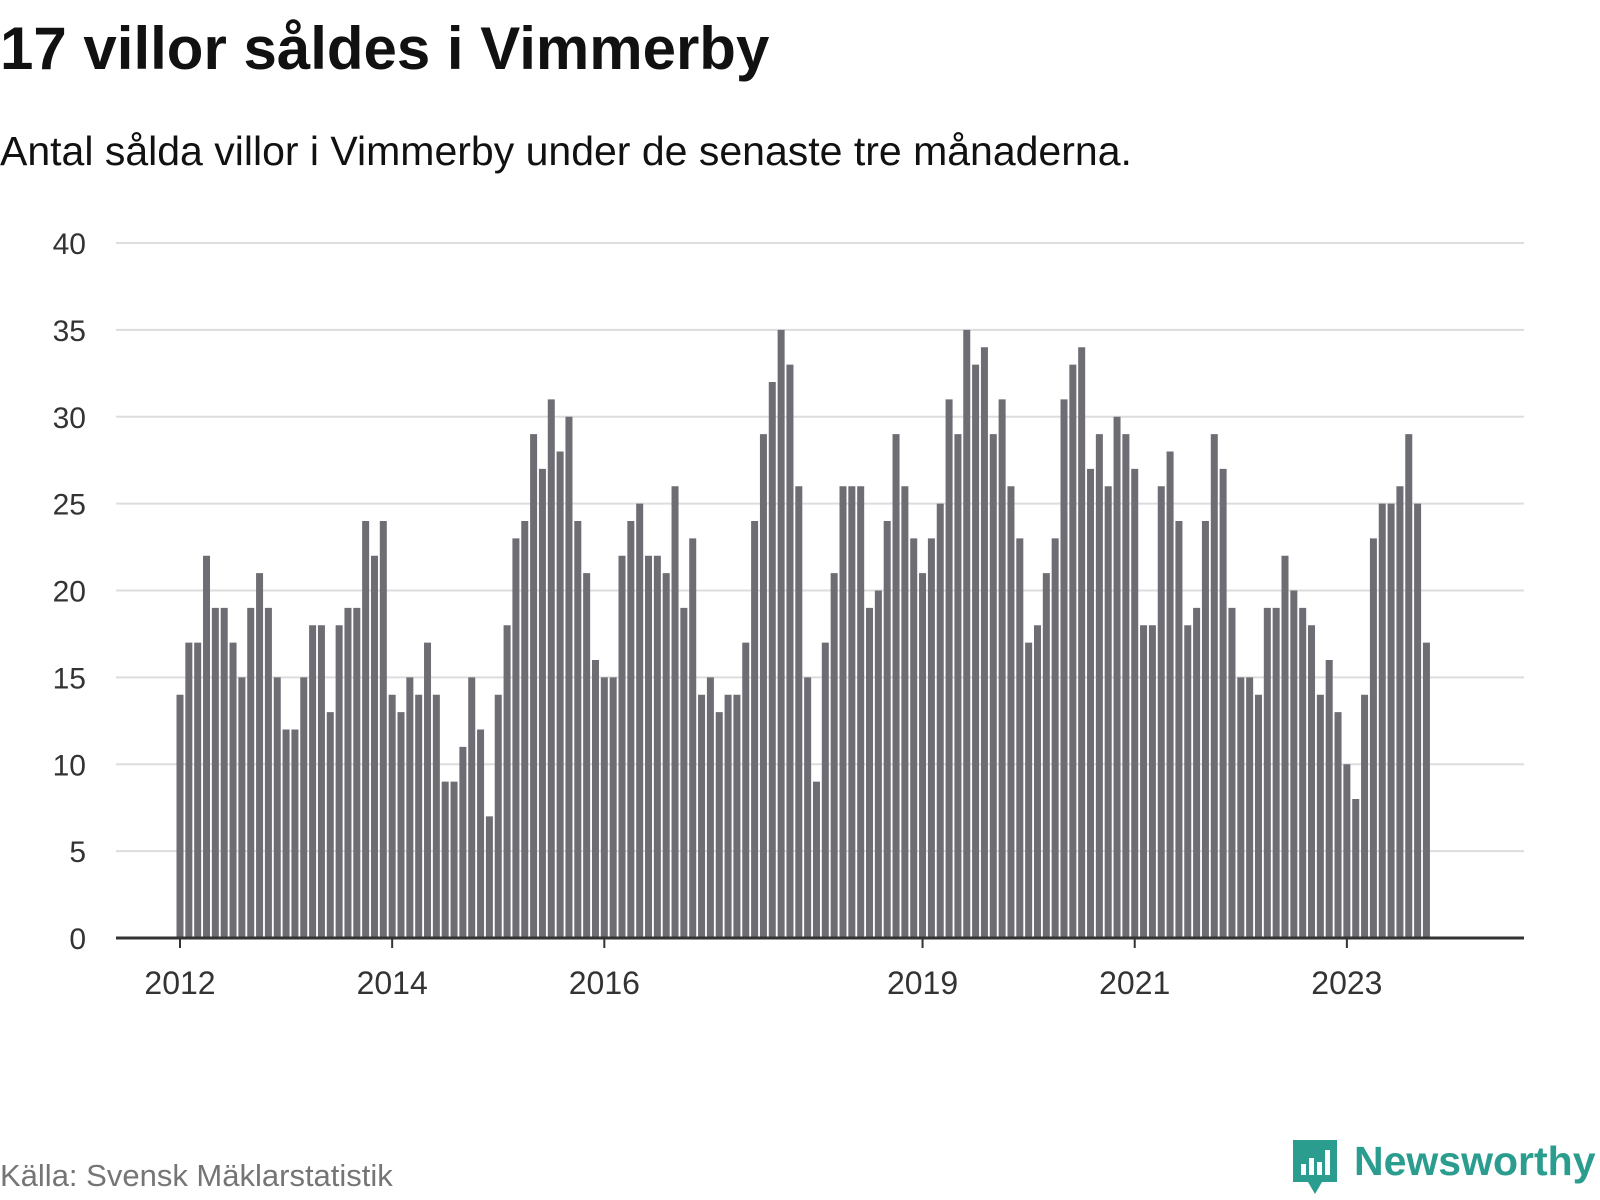  What do you see at coordinates (1346, 983) in the screenshot?
I see `x-tick-label: 2023` at bounding box center [1346, 983].